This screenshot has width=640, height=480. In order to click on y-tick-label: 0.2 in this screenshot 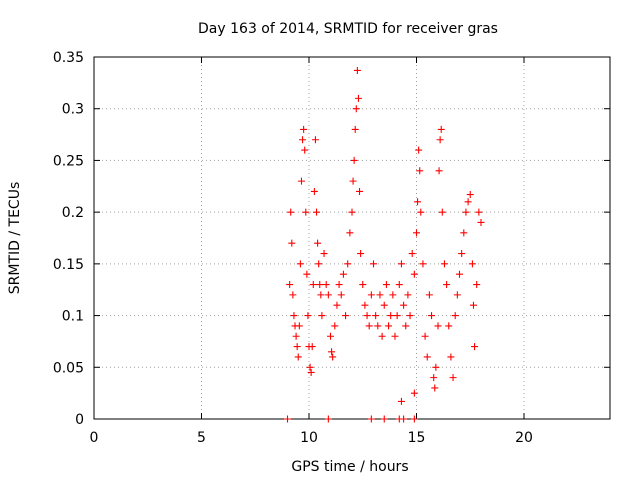, I will do `click(73, 213)`.